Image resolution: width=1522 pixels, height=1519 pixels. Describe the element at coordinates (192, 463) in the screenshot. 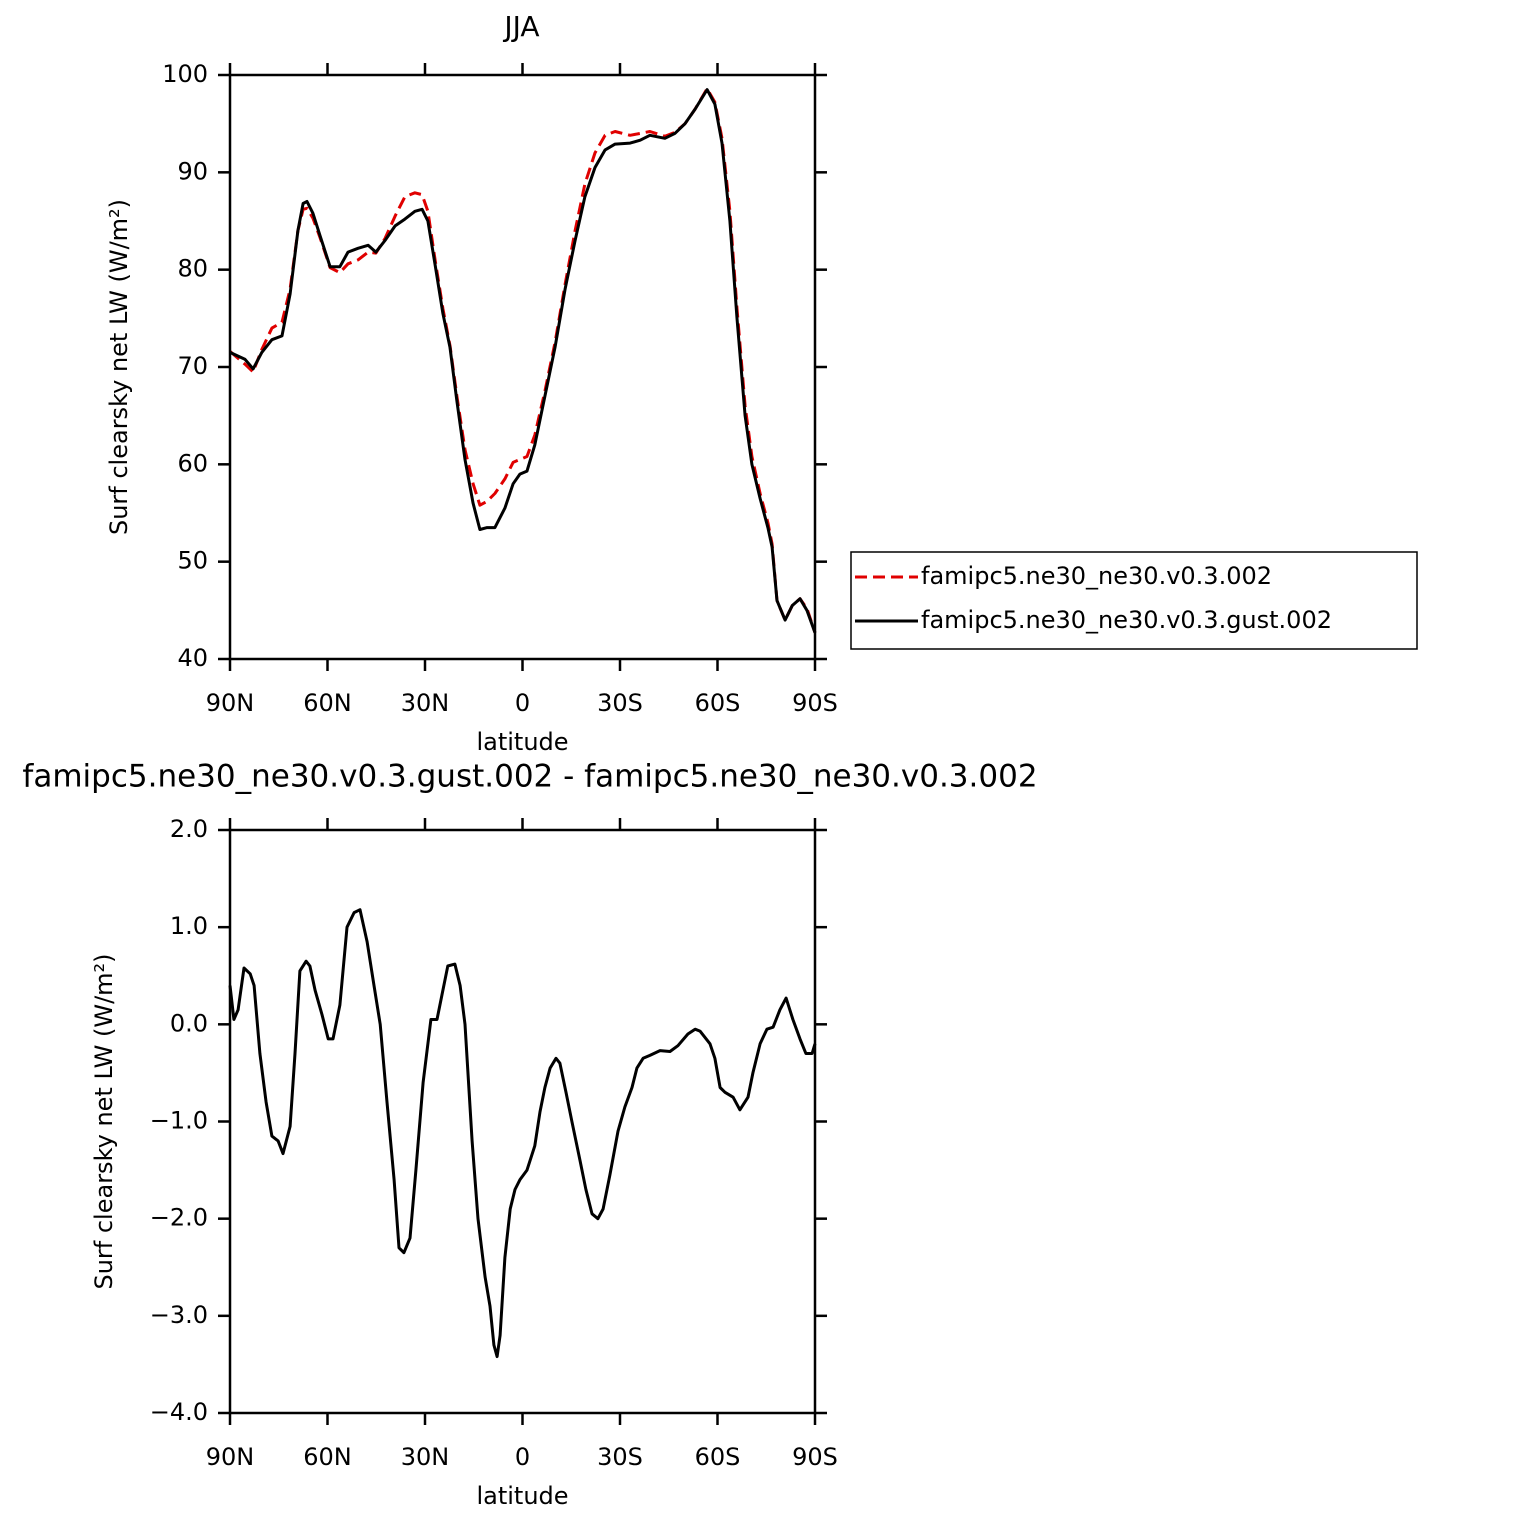

I see `y-tick-label: 60` at that location.